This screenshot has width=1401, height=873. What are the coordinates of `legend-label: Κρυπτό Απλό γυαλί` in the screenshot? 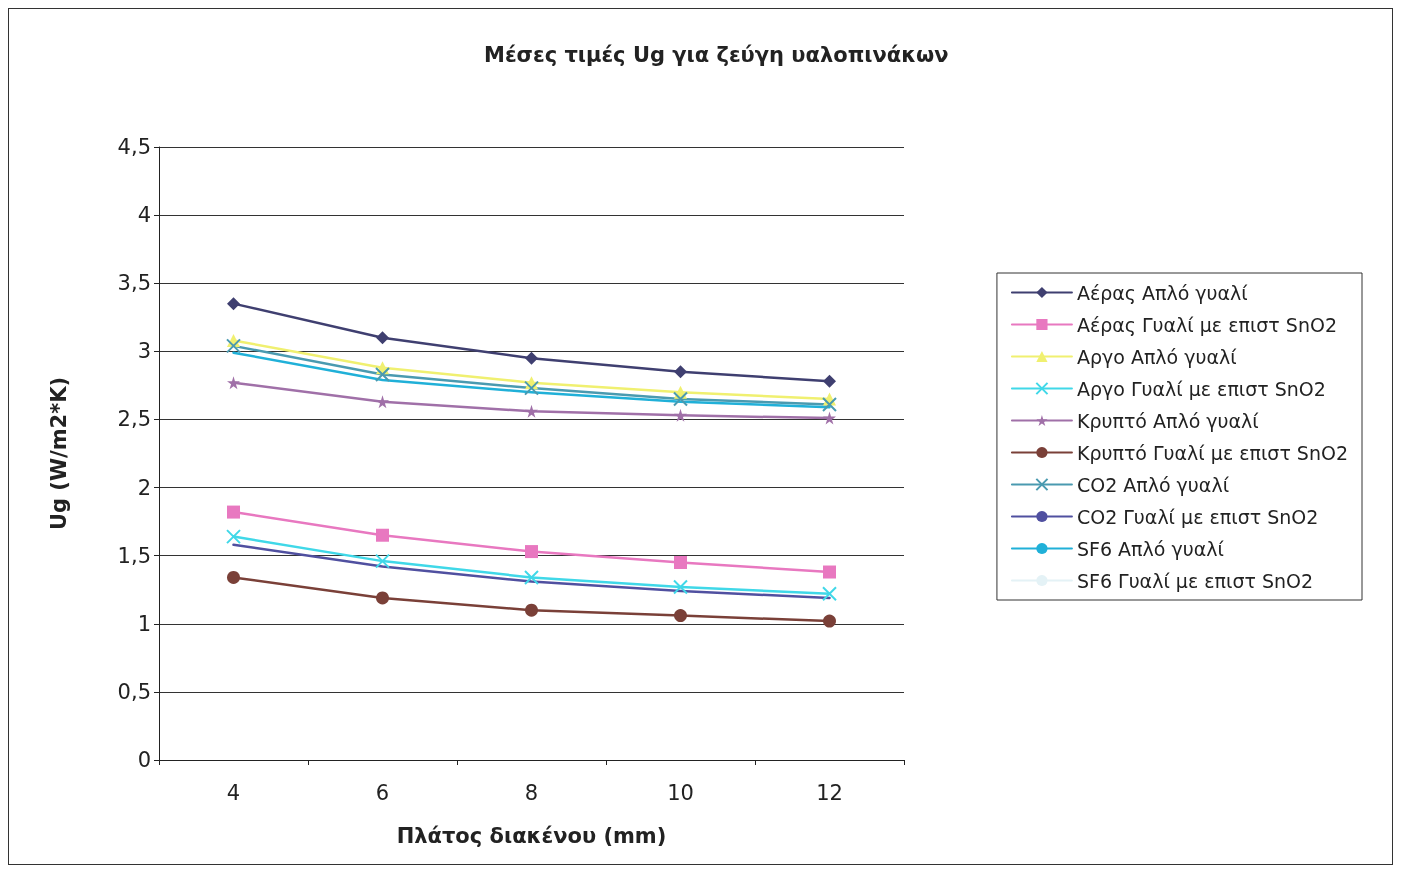 It's located at (1168, 420).